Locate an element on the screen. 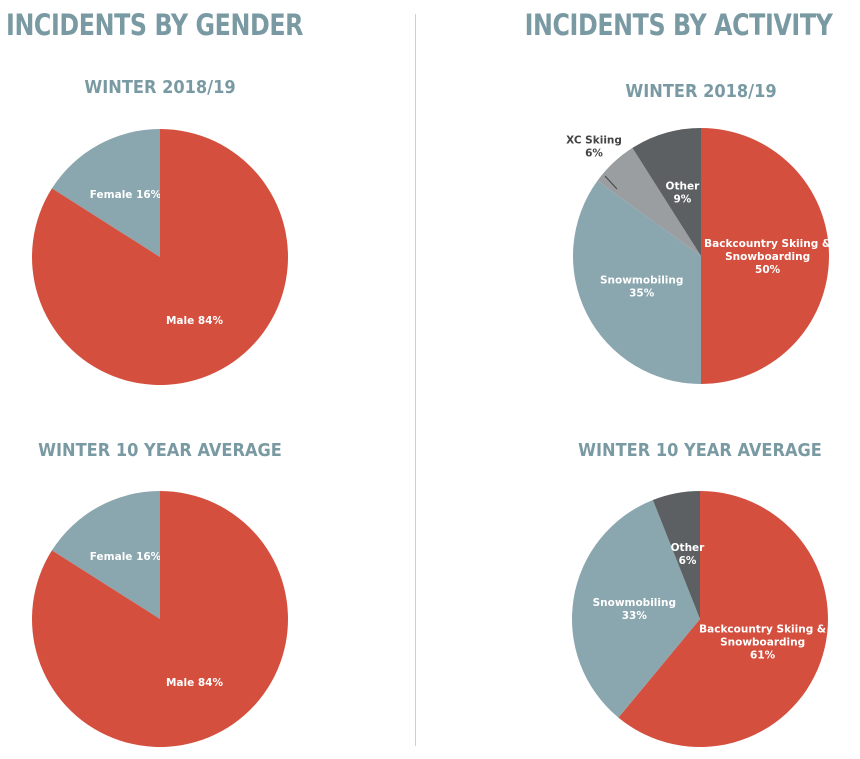 This screenshot has height=759, width=860. gender-2018-19-pie: Female 16% Male 84% is located at coordinates (160, 257).